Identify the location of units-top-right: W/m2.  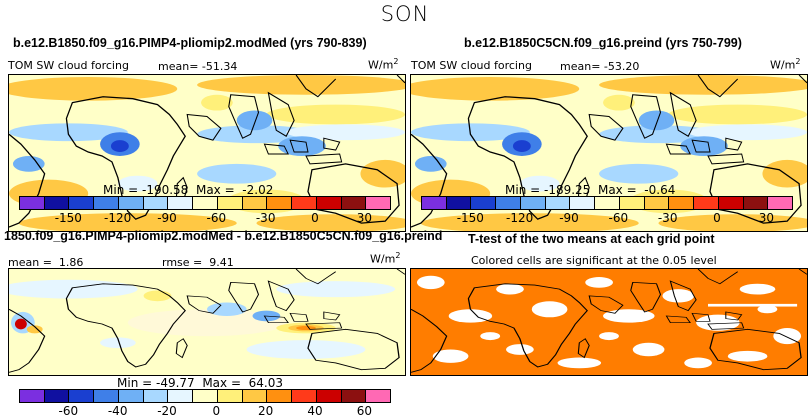
(785, 64).